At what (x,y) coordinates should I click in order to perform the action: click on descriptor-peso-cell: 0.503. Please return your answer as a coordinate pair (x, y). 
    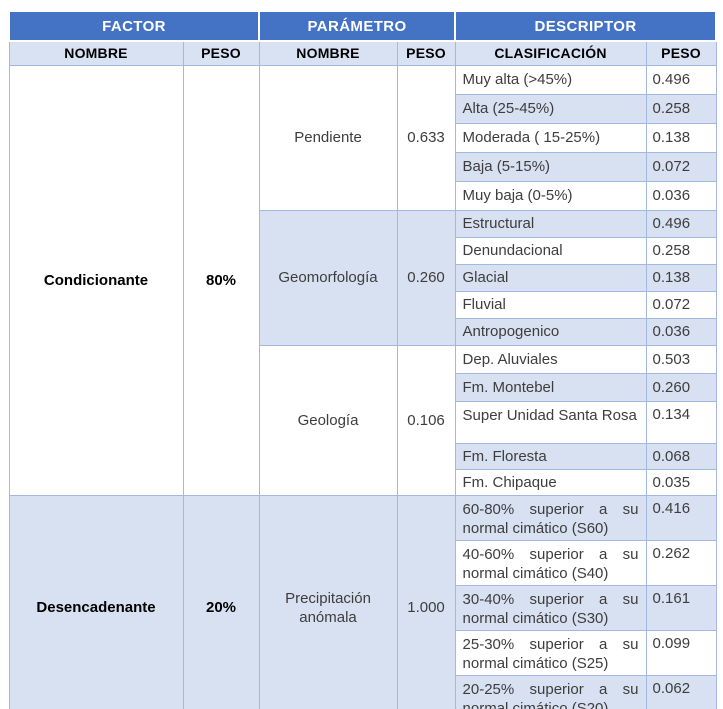
    Looking at the image, I should click on (681, 359).